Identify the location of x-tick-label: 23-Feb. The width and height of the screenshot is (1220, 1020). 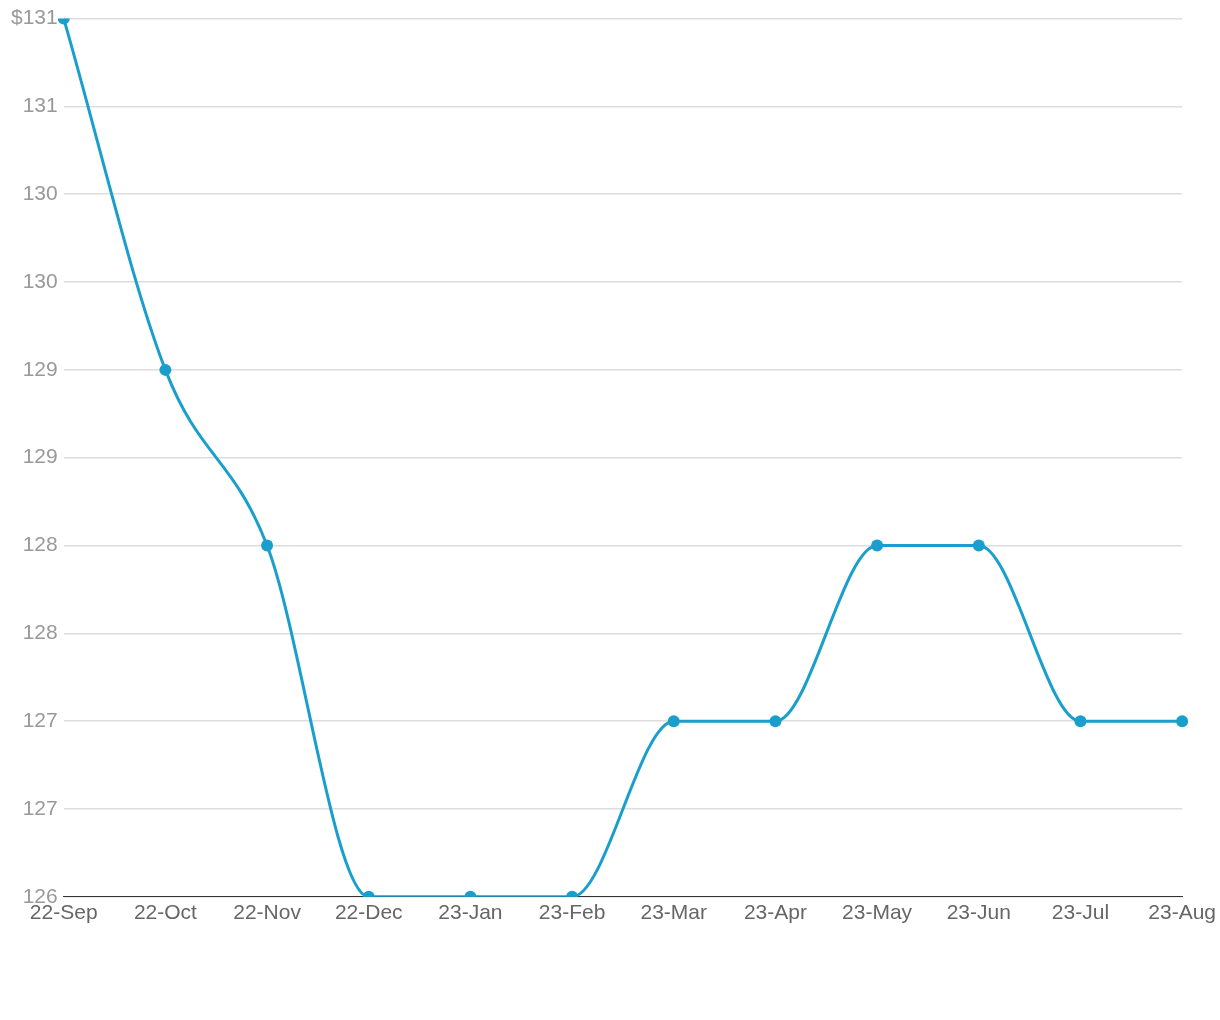
(572, 912).